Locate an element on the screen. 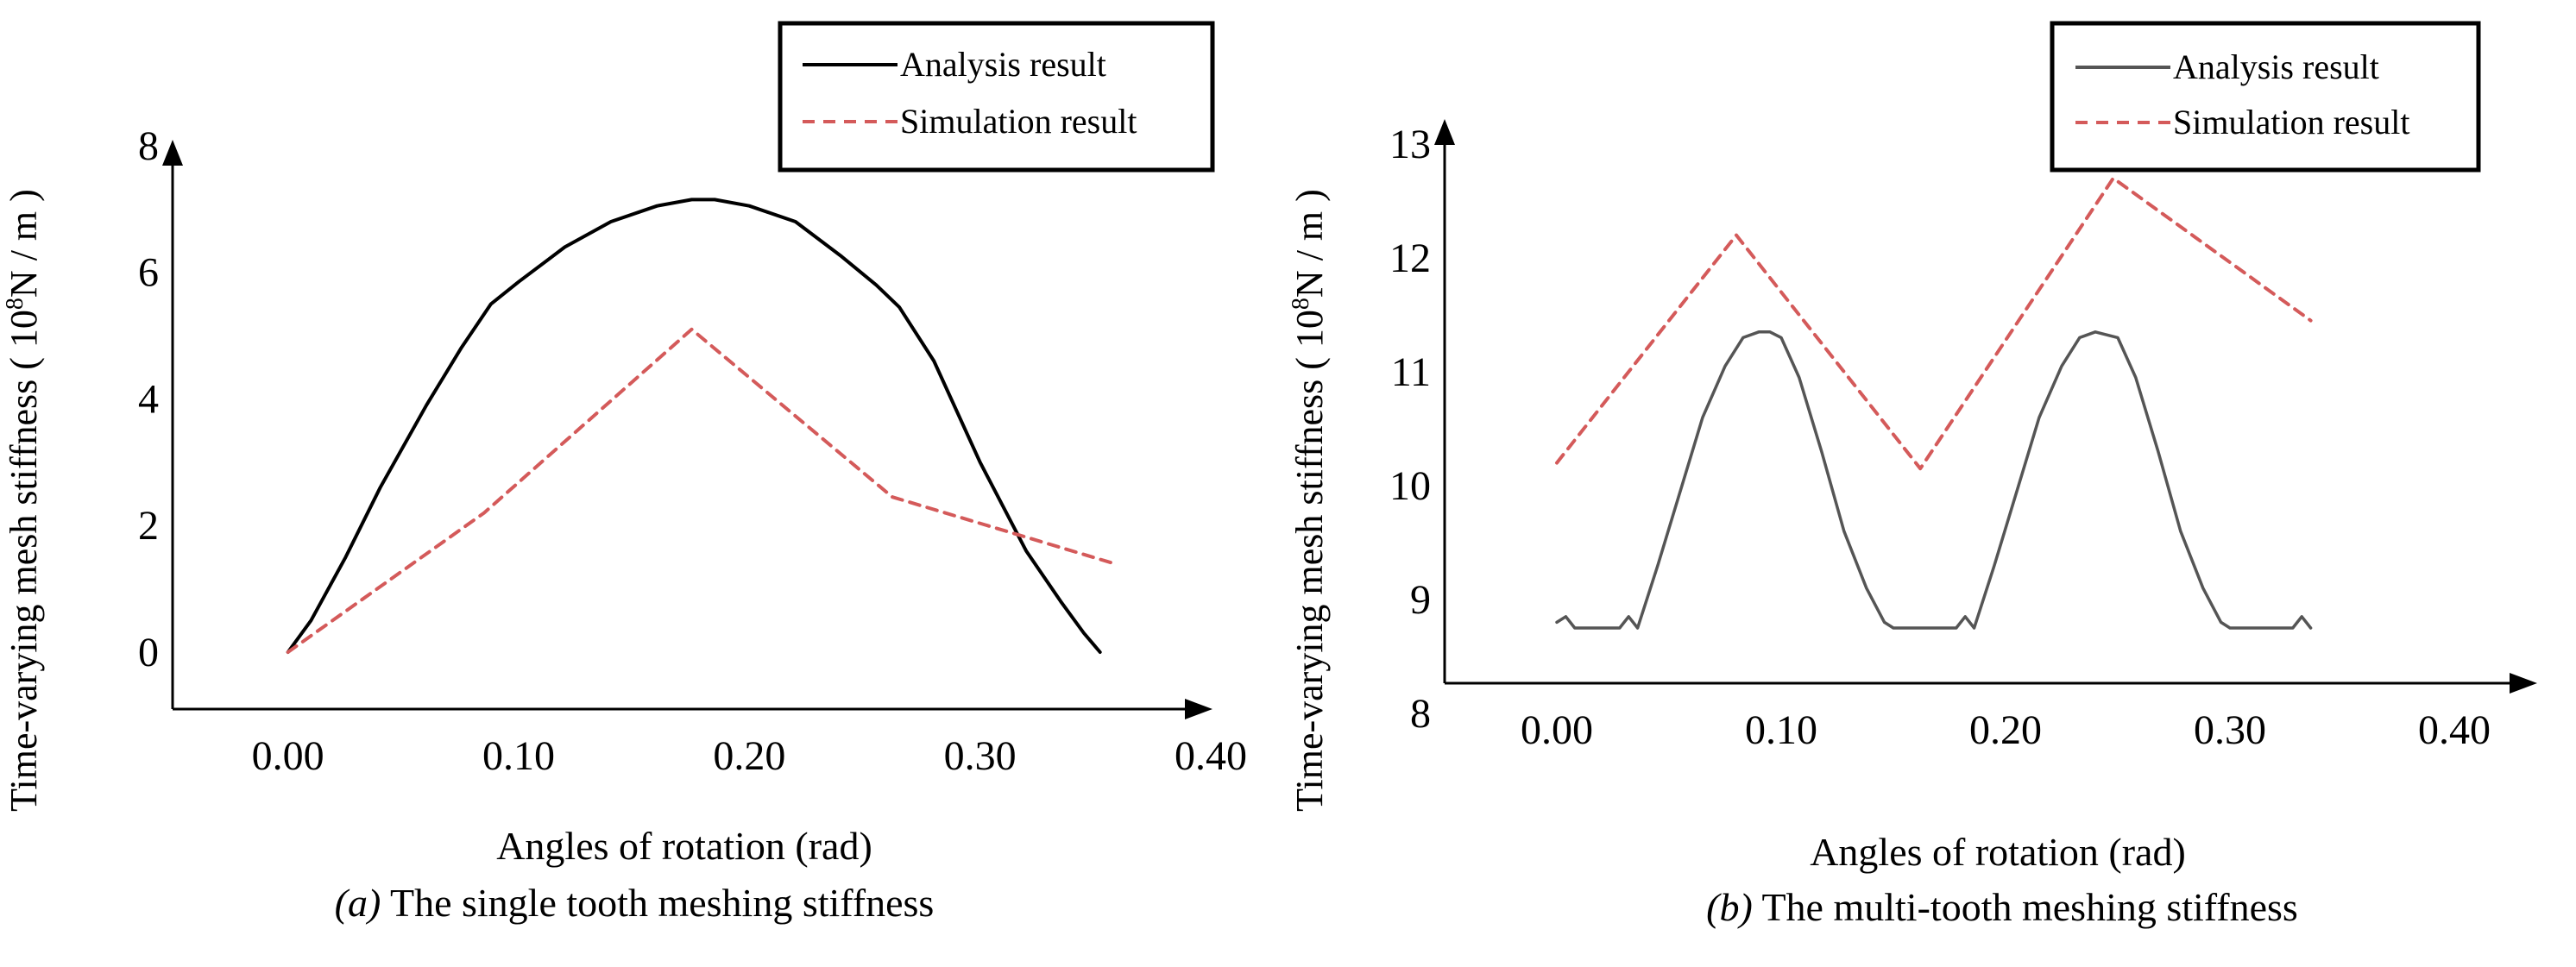 This screenshot has height=967, width=2576. y-tick-label-a: 8 is located at coordinates (148, 146).